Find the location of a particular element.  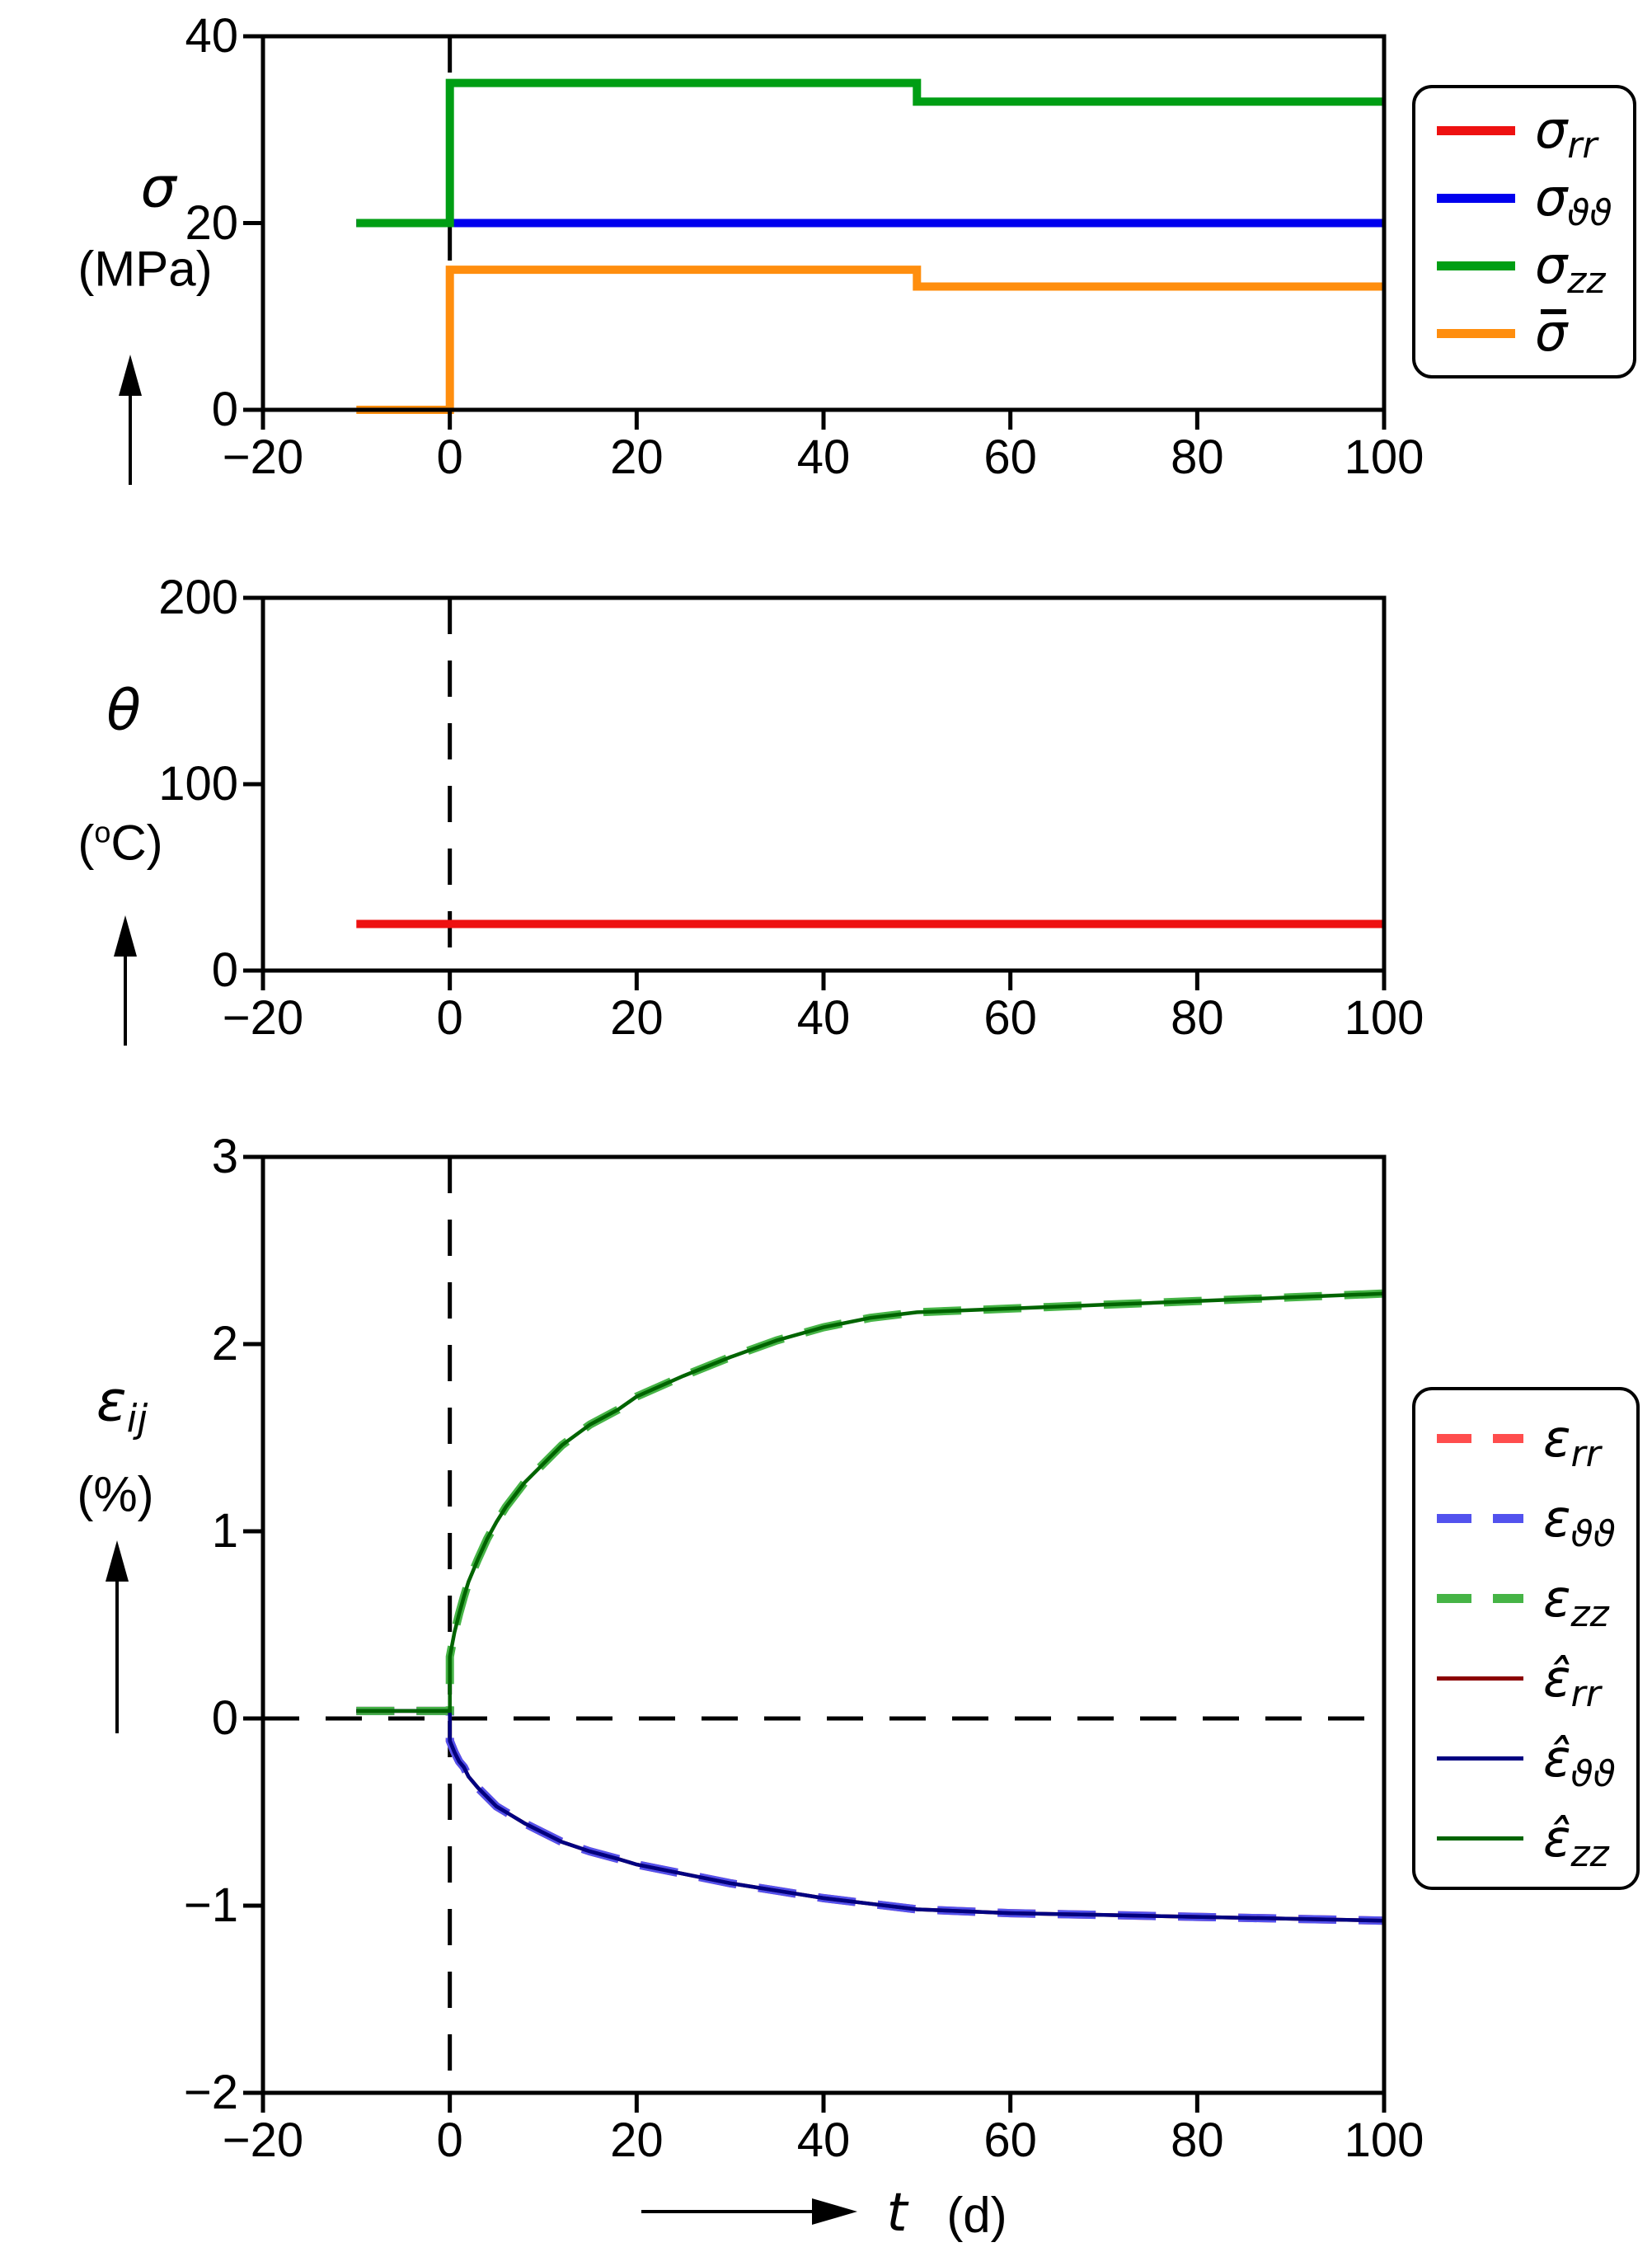

legend-entry: σrr is located at coordinates (1535, 133).